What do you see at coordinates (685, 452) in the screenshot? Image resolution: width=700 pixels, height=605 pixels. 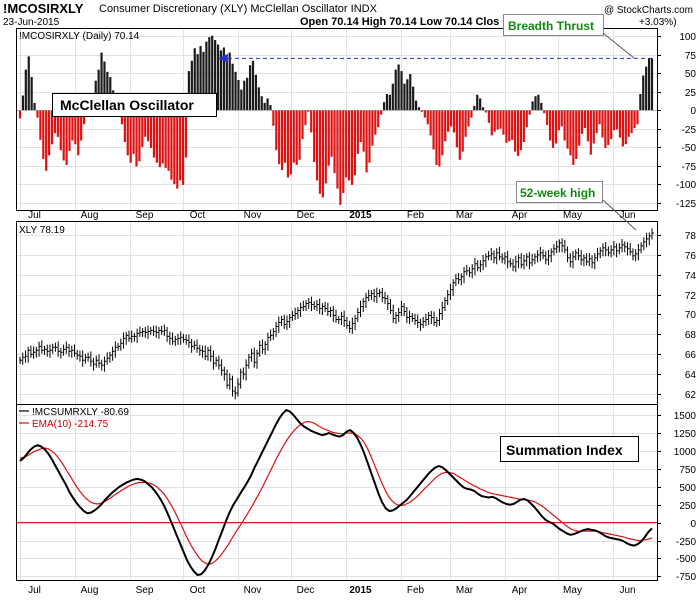 I see `y-tick-label: 1000` at bounding box center [685, 452].